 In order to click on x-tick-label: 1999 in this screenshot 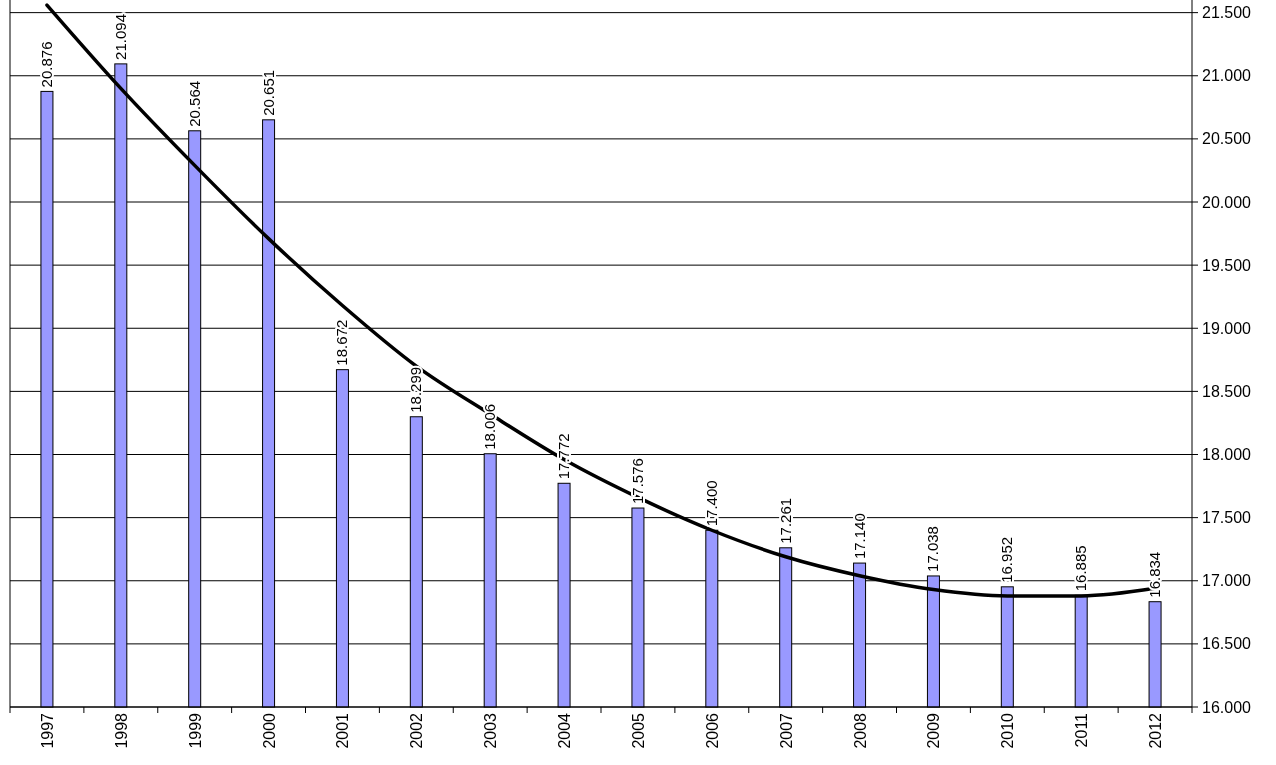, I will do `click(195, 730)`.